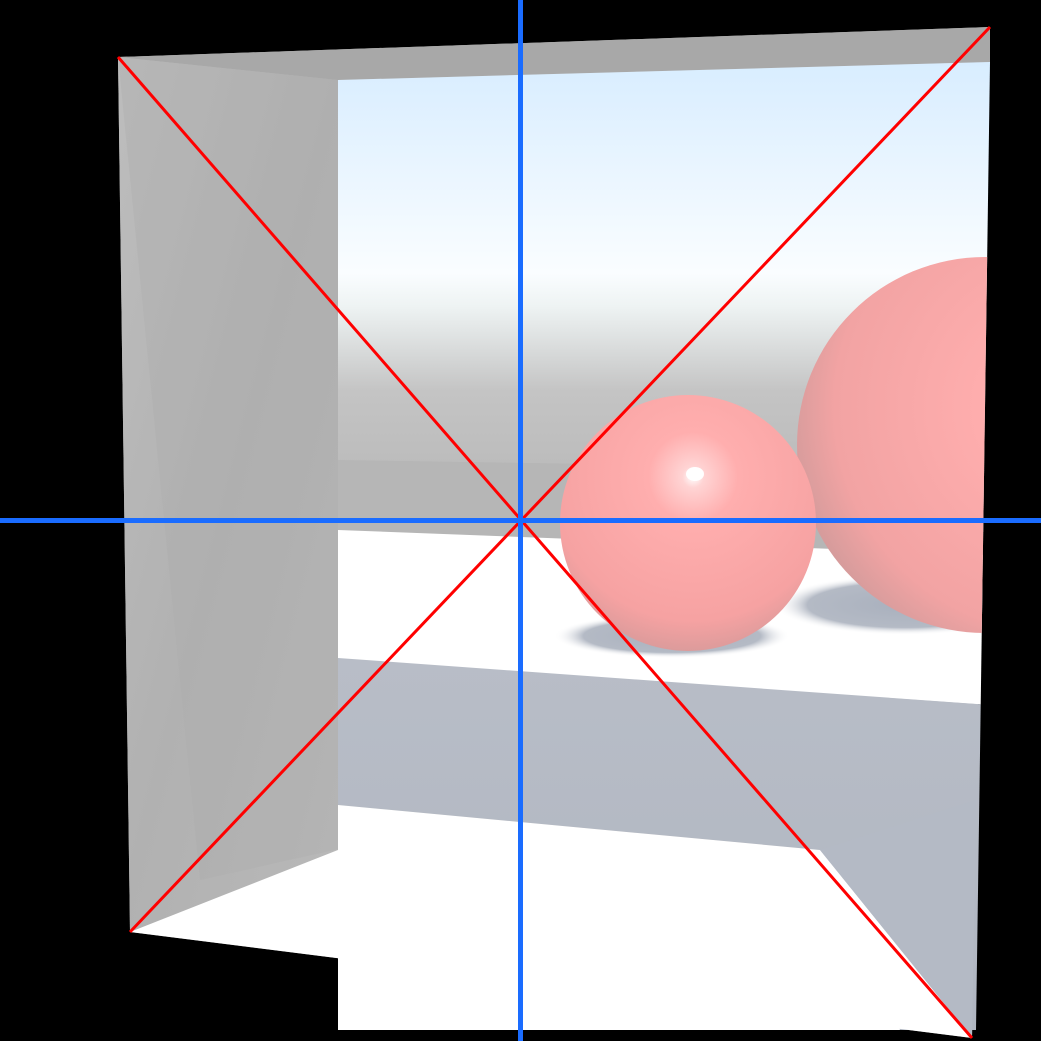  Describe the element at coordinates (695, 474) in the screenshot. I see `small-sphere-highlight` at that location.